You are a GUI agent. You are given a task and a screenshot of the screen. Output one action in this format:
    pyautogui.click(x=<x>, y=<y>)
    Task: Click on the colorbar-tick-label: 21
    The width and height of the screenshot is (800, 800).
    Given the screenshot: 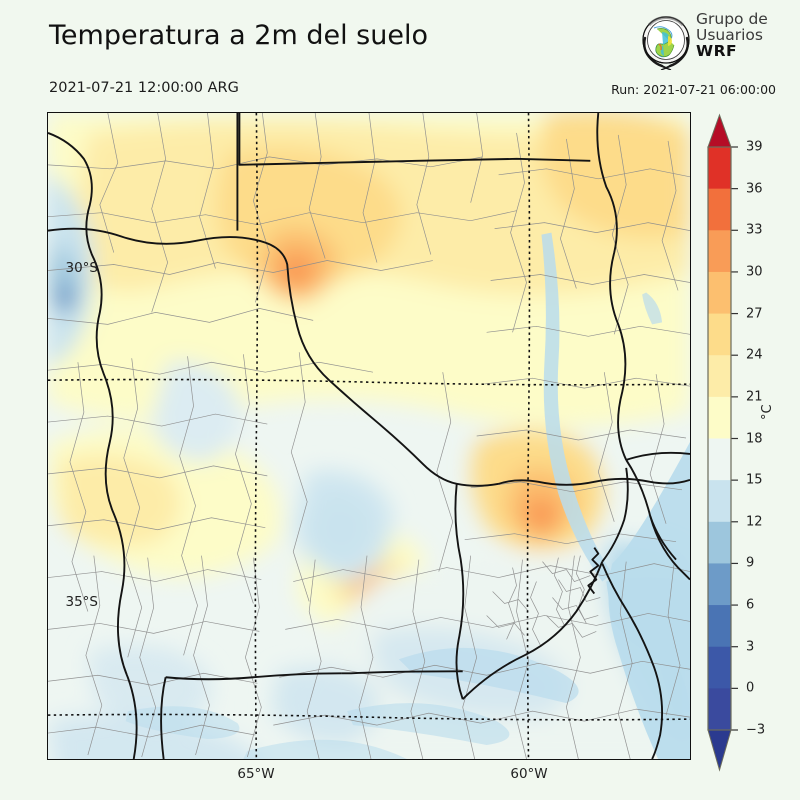 What is the action you would take?
    pyautogui.click(x=754, y=397)
    